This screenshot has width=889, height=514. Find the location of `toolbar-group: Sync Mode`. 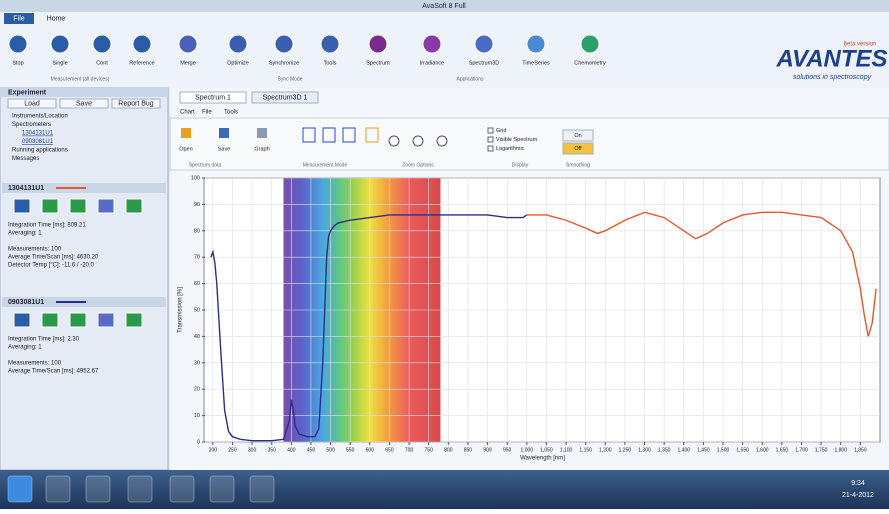

toolbar-group: Sync Mode is located at coordinates (289, 79).